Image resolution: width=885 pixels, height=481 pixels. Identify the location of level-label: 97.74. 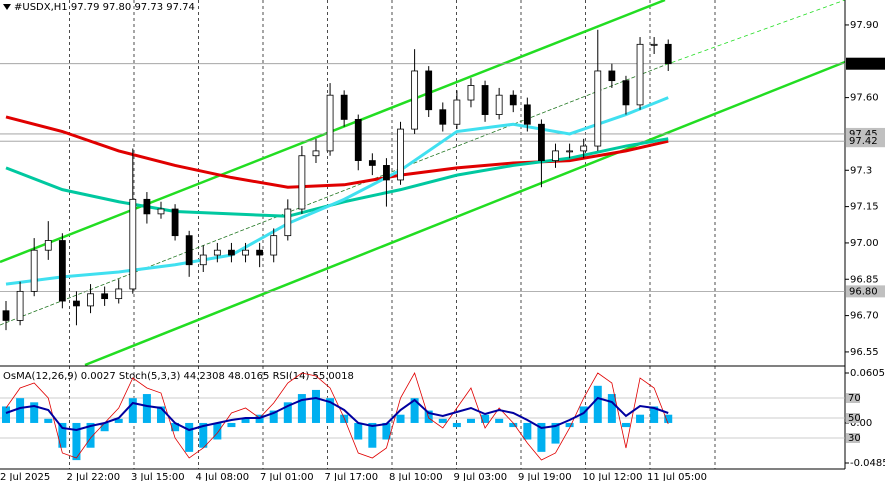
(863, 64).